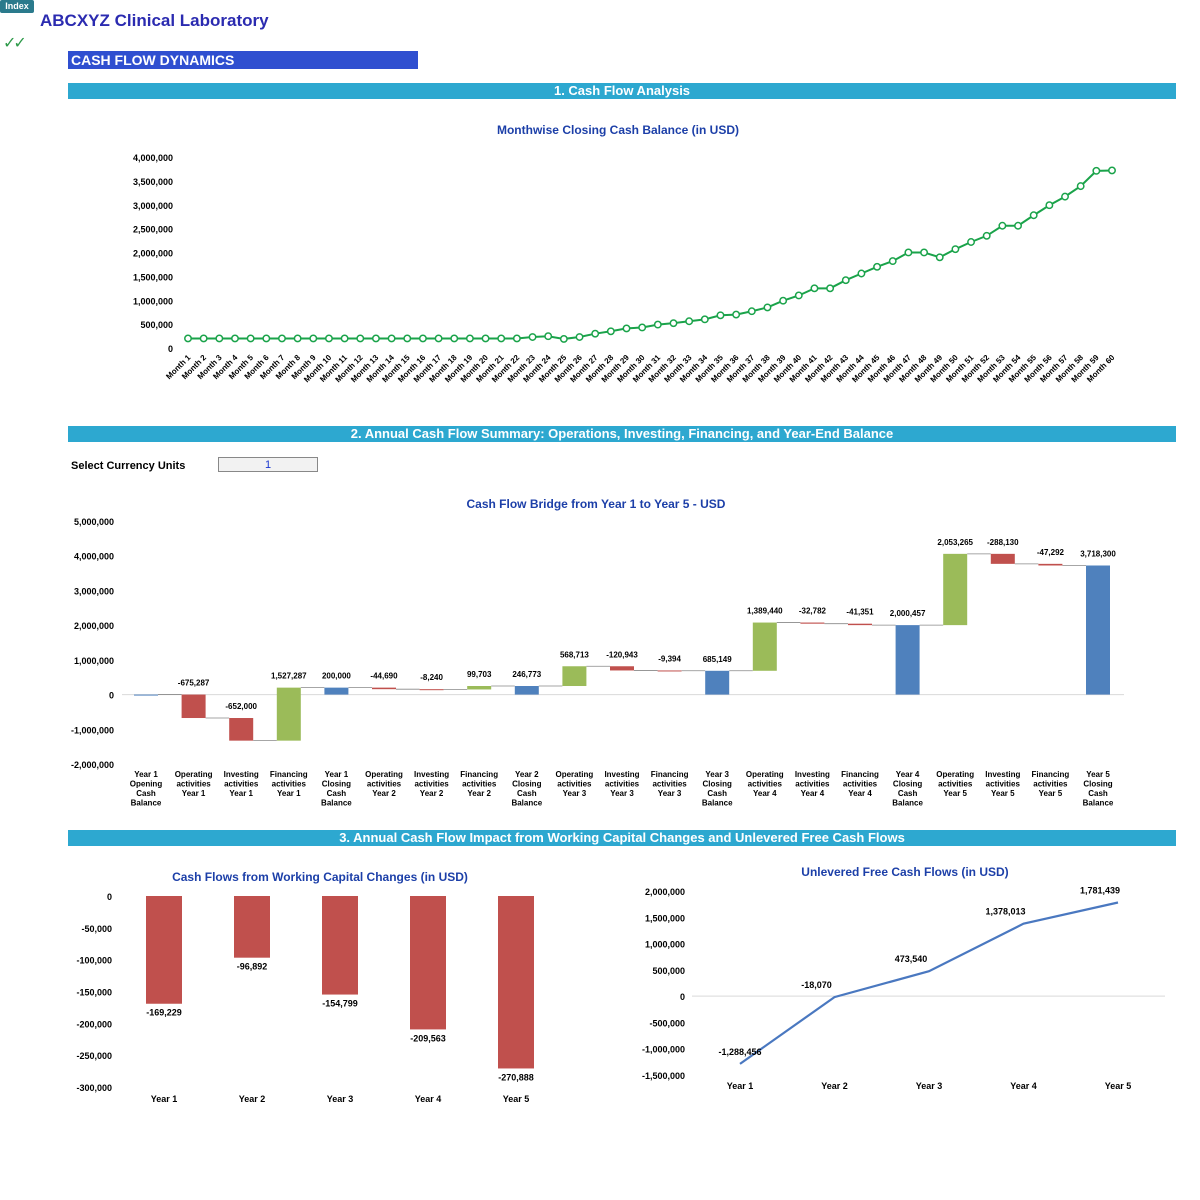  Describe the element at coordinates (156, 325) in the screenshot. I see `y-tick-label: 500,000` at that location.